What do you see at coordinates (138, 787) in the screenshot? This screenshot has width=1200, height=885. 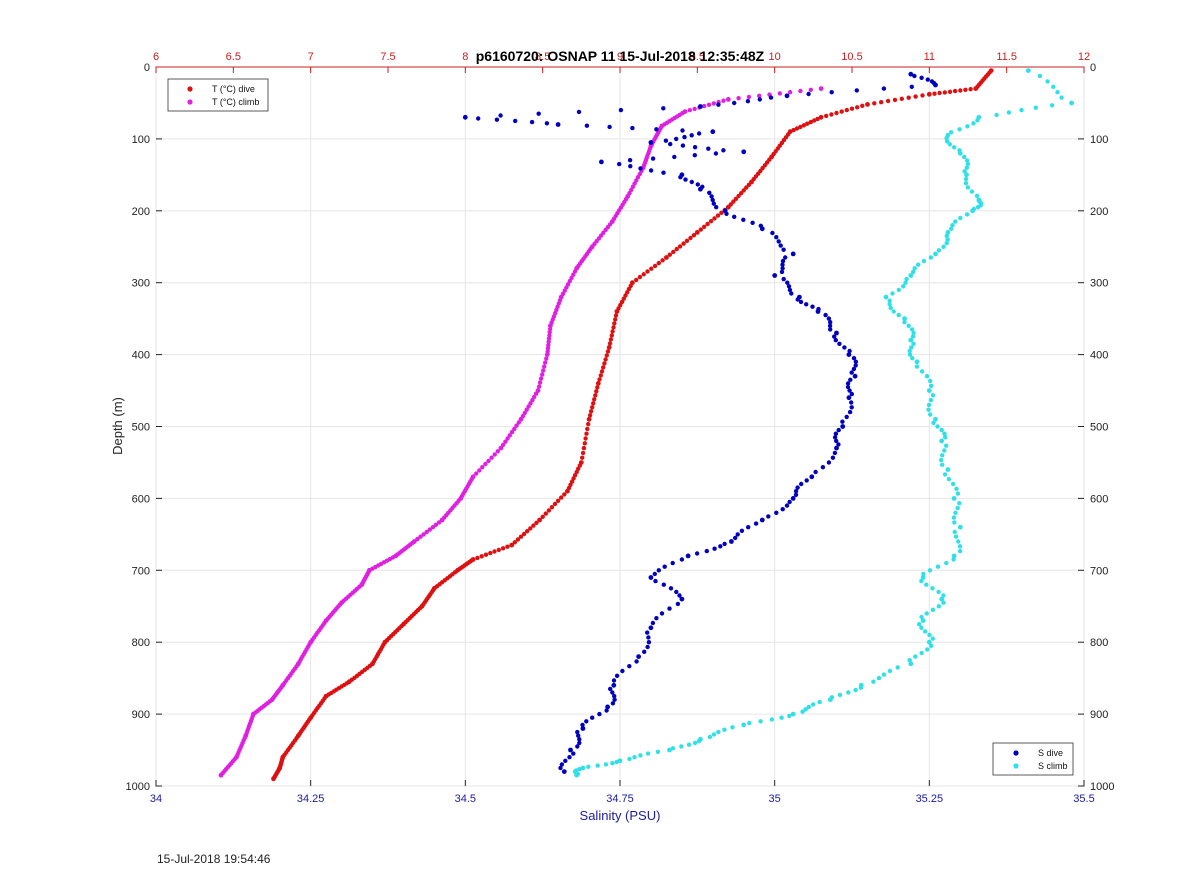 I see `y-tick-label-left: 1000` at bounding box center [138, 787].